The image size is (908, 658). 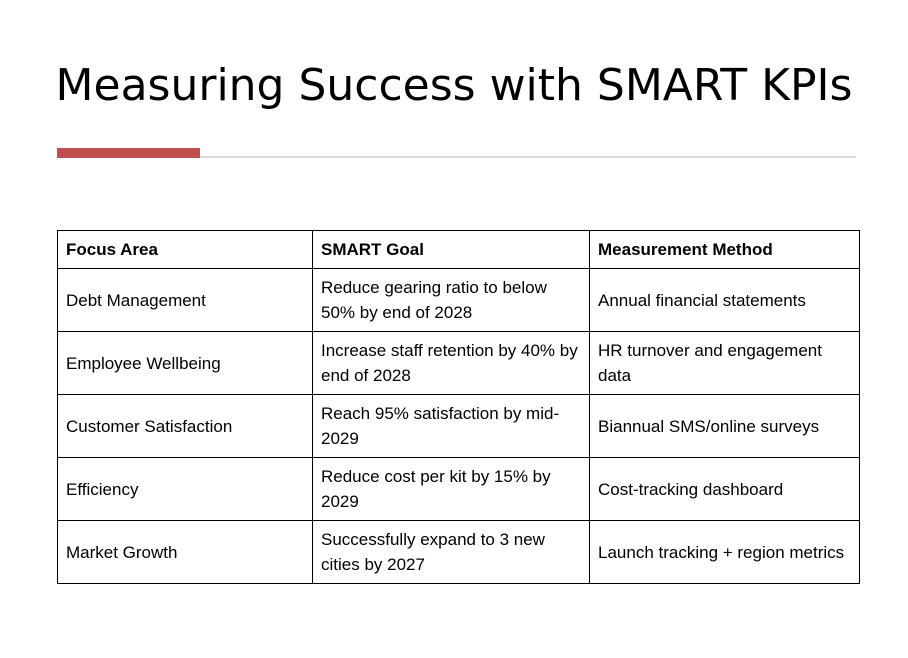 What do you see at coordinates (724, 300) in the screenshot?
I see `measurement-method-cell: Annual financial statements` at bounding box center [724, 300].